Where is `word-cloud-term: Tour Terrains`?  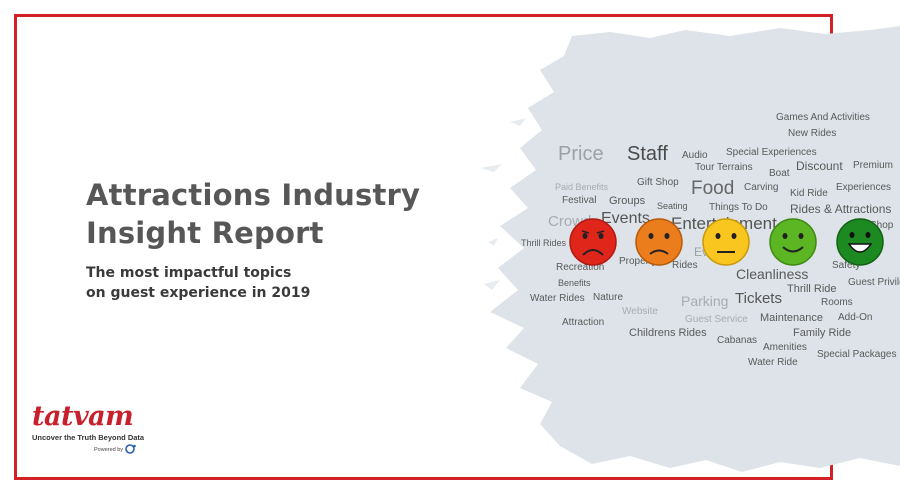 word-cloud-term: Tour Terrains is located at coordinates (724, 167).